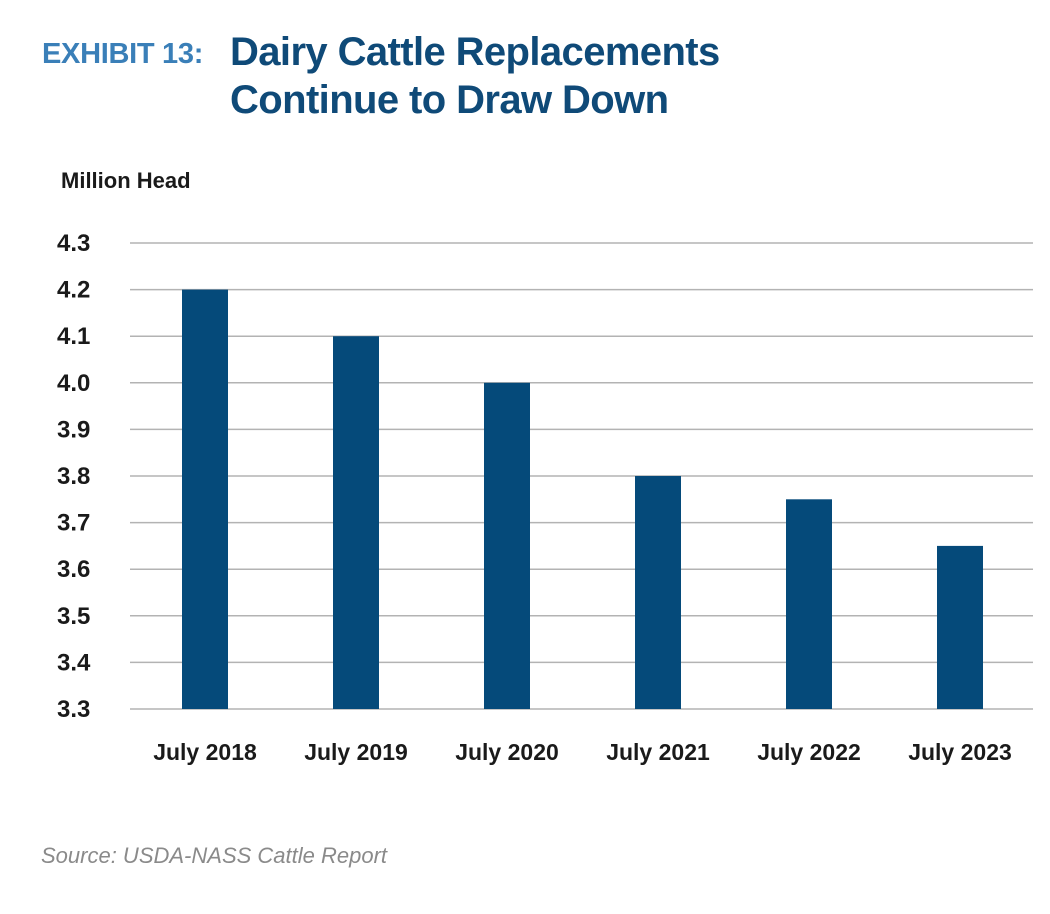 This screenshot has width=1050, height=914. What do you see at coordinates (658, 592) in the screenshot?
I see `bar-july-2021` at bounding box center [658, 592].